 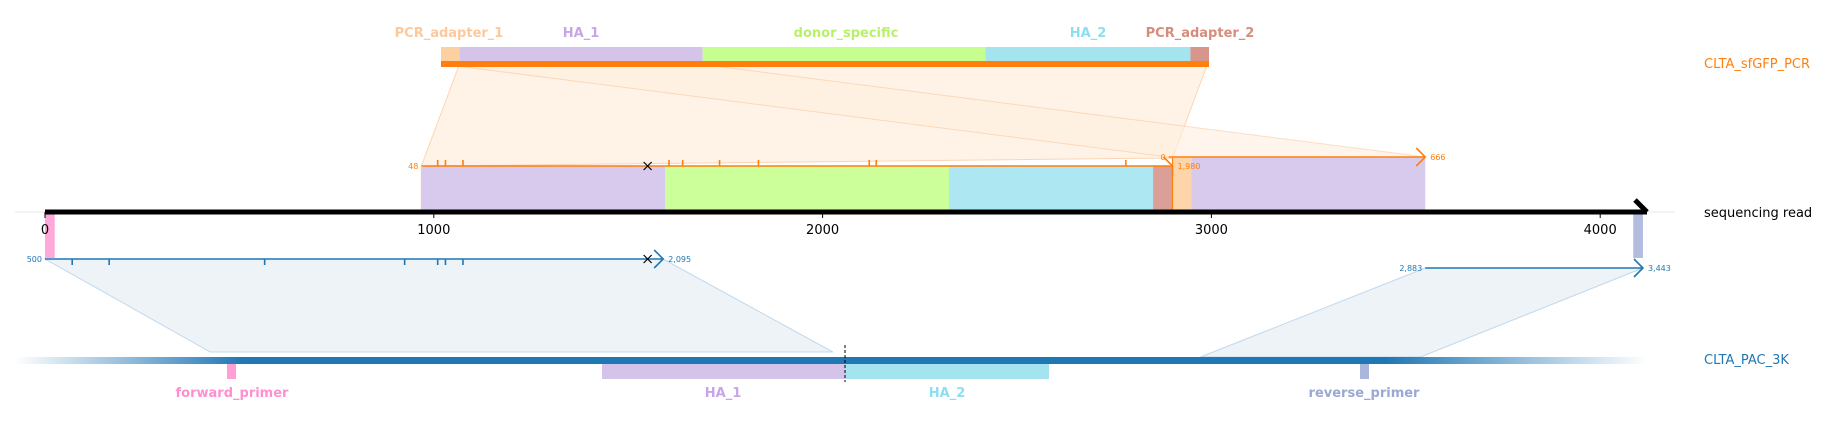 I want to click on top-feature-label-PCR_adapter_1: PCR_adapter_1, so click(x=449, y=33).